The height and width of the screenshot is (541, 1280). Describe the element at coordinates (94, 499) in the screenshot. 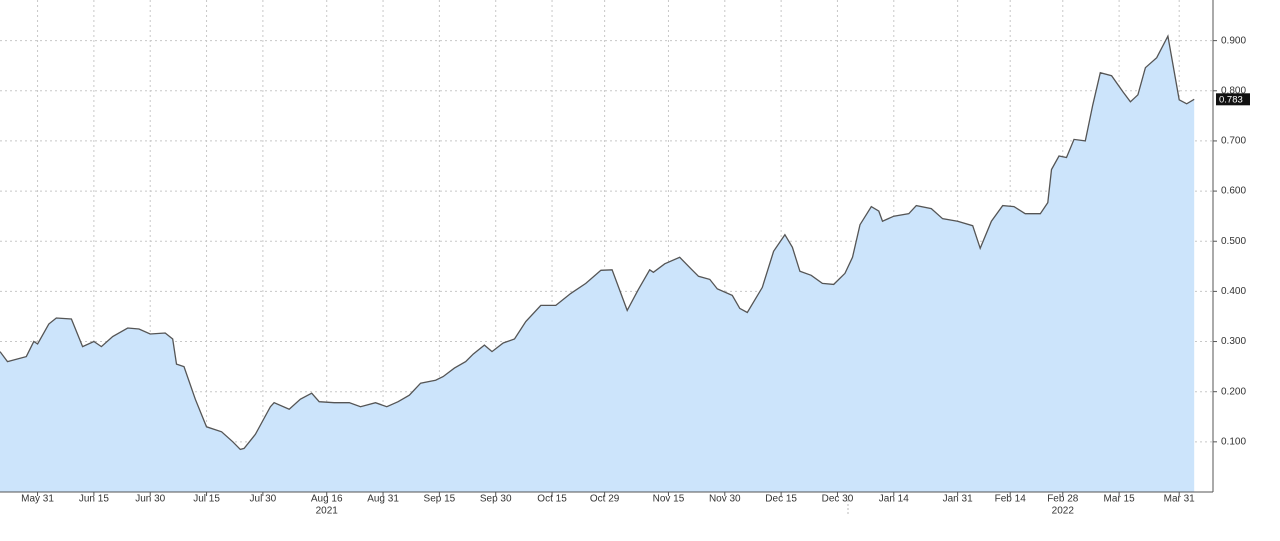

I see `x-tick-label: Jun 15` at that location.